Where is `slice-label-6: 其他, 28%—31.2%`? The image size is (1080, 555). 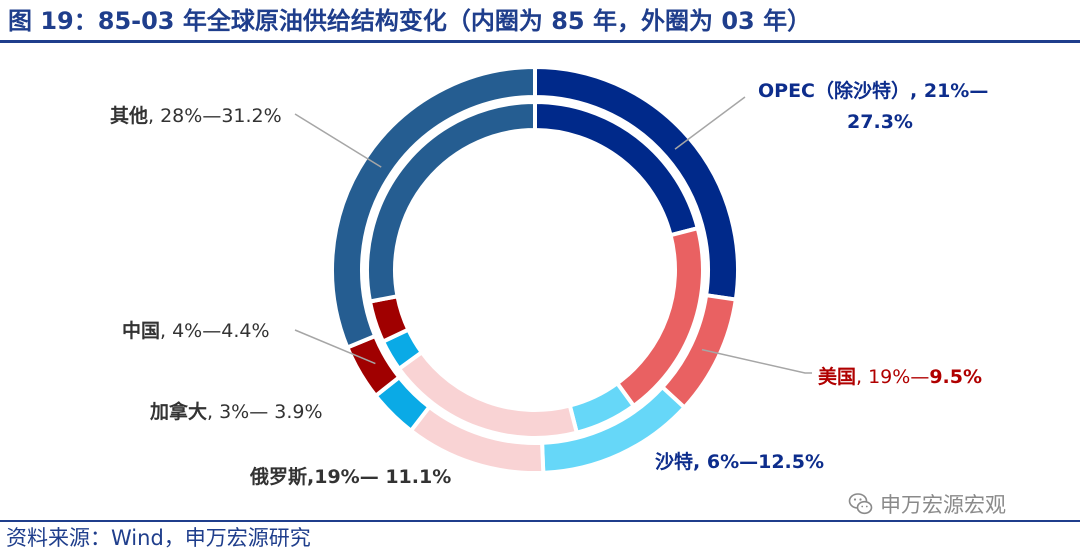
slice-label-6: 其他, 28%—31.2% is located at coordinates (196, 115).